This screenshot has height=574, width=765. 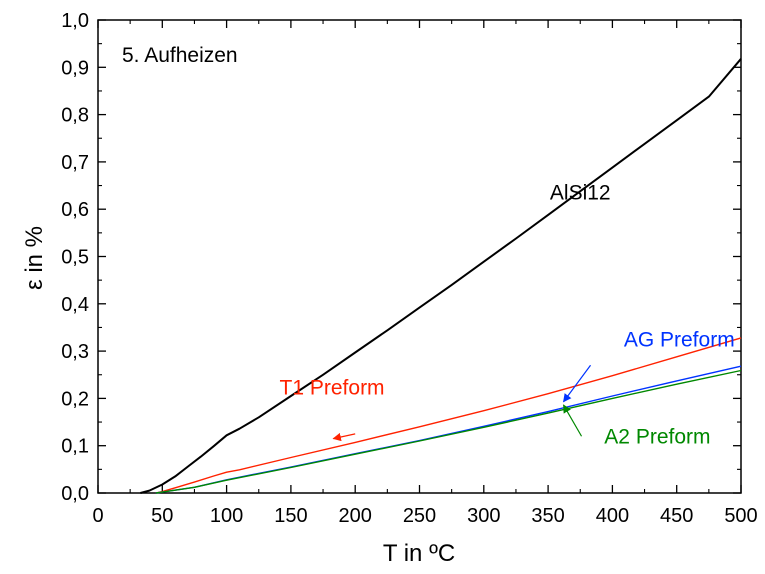 What do you see at coordinates (332, 388) in the screenshot?
I see `series-label-t1-preform: T1 Preform` at bounding box center [332, 388].